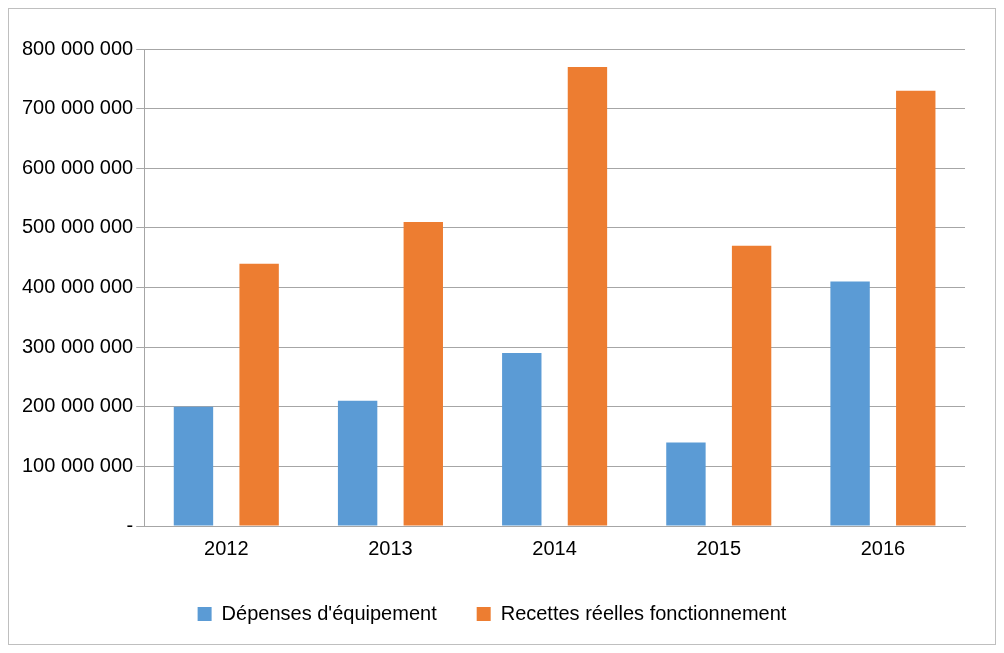 The height and width of the screenshot is (653, 1004). I want to click on legend-label: Recettes réelles fonctionnement, so click(643, 612).